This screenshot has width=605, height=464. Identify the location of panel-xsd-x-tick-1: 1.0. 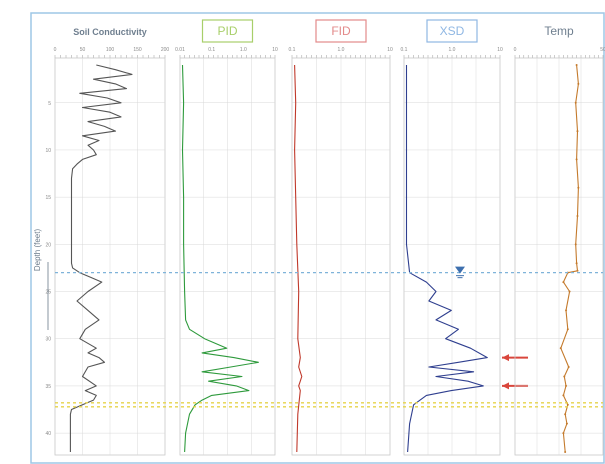
(452, 50).